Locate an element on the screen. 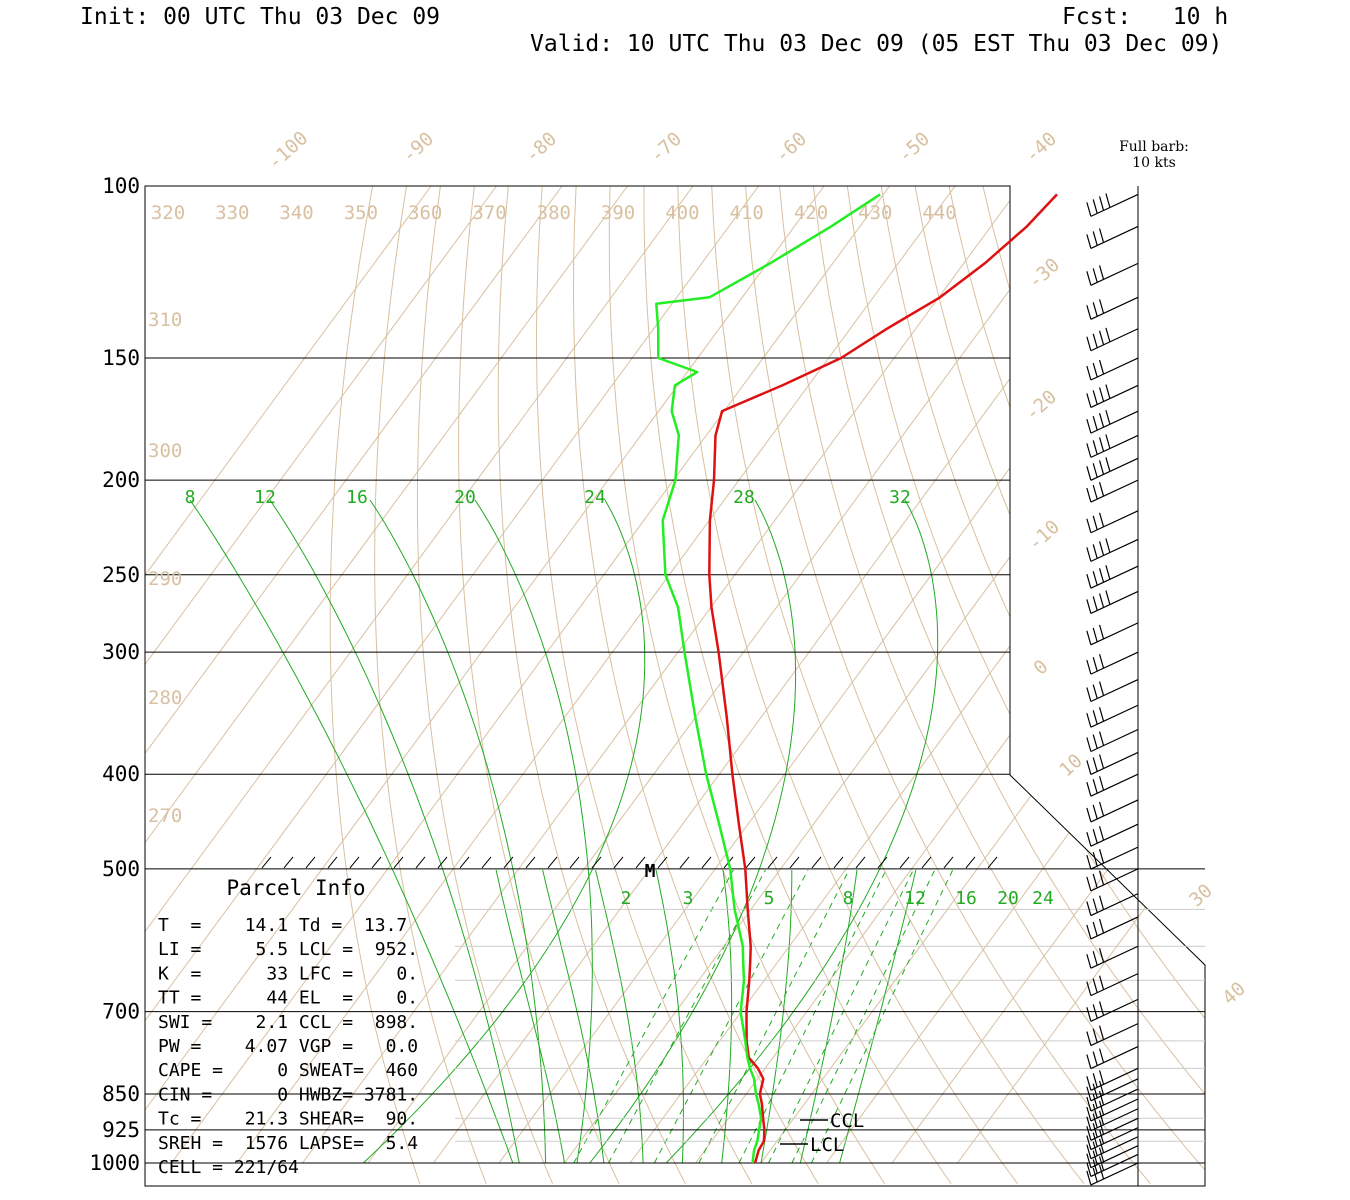 Image resolution: width=1350 pixels, height=1200 pixels. theta-label: 340 is located at coordinates (296, 213).